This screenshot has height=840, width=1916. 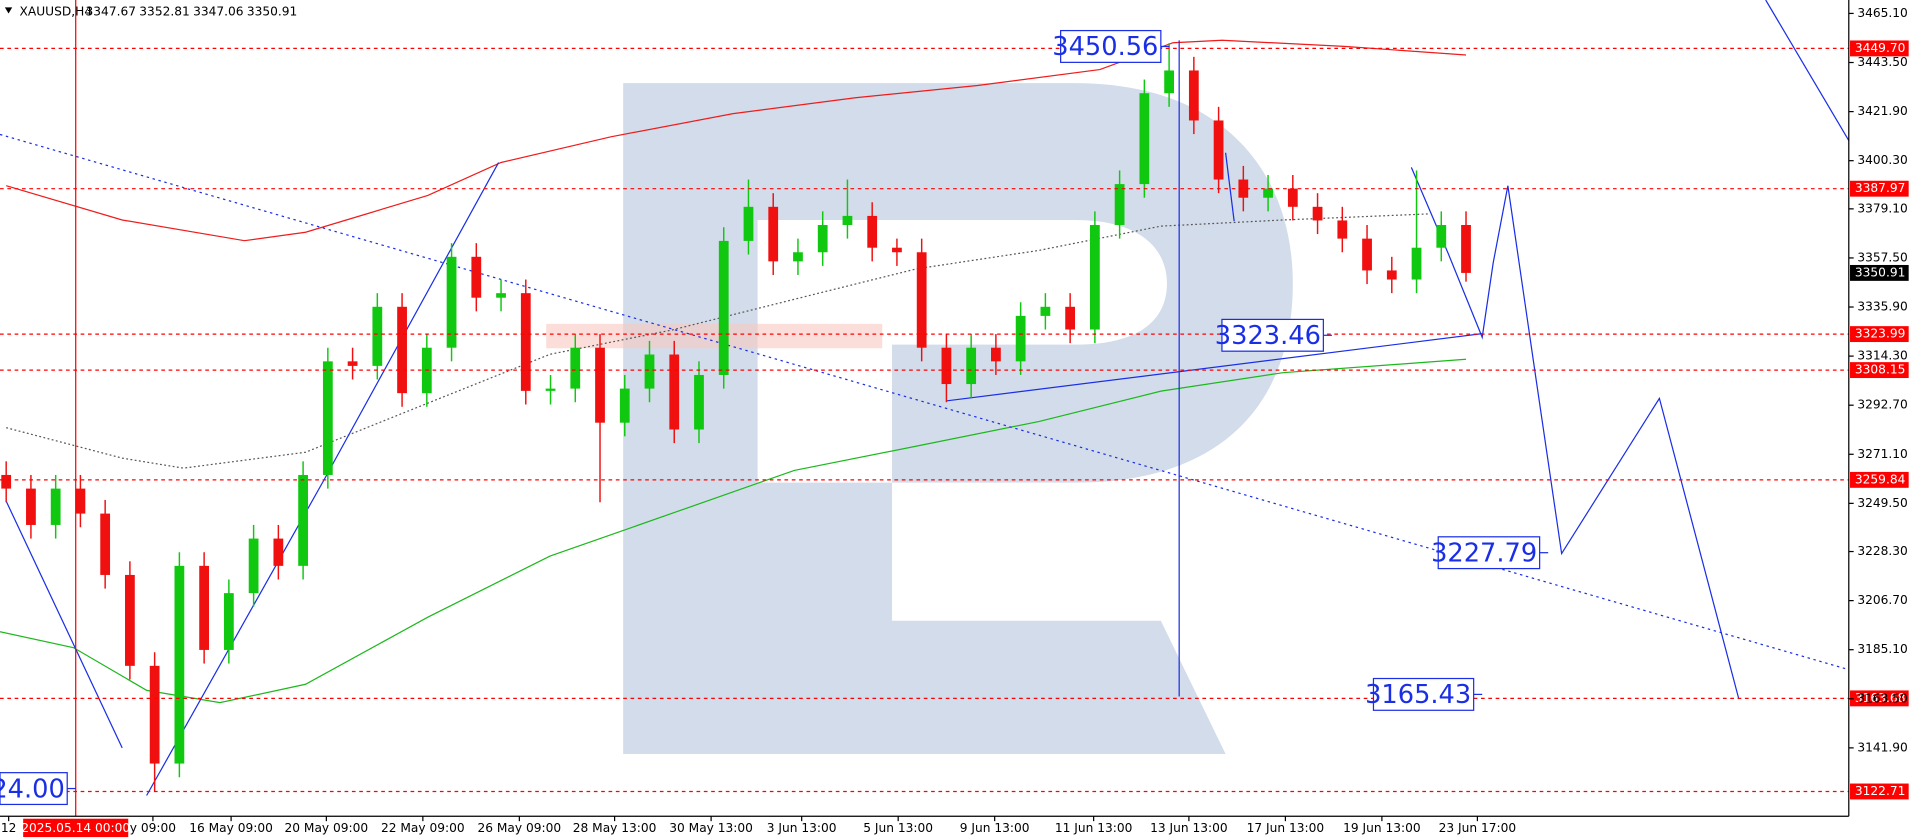 What do you see at coordinates (423, 828) in the screenshot?
I see `x-tick-label: 22 May 09:00` at bounding box center [423, 828].